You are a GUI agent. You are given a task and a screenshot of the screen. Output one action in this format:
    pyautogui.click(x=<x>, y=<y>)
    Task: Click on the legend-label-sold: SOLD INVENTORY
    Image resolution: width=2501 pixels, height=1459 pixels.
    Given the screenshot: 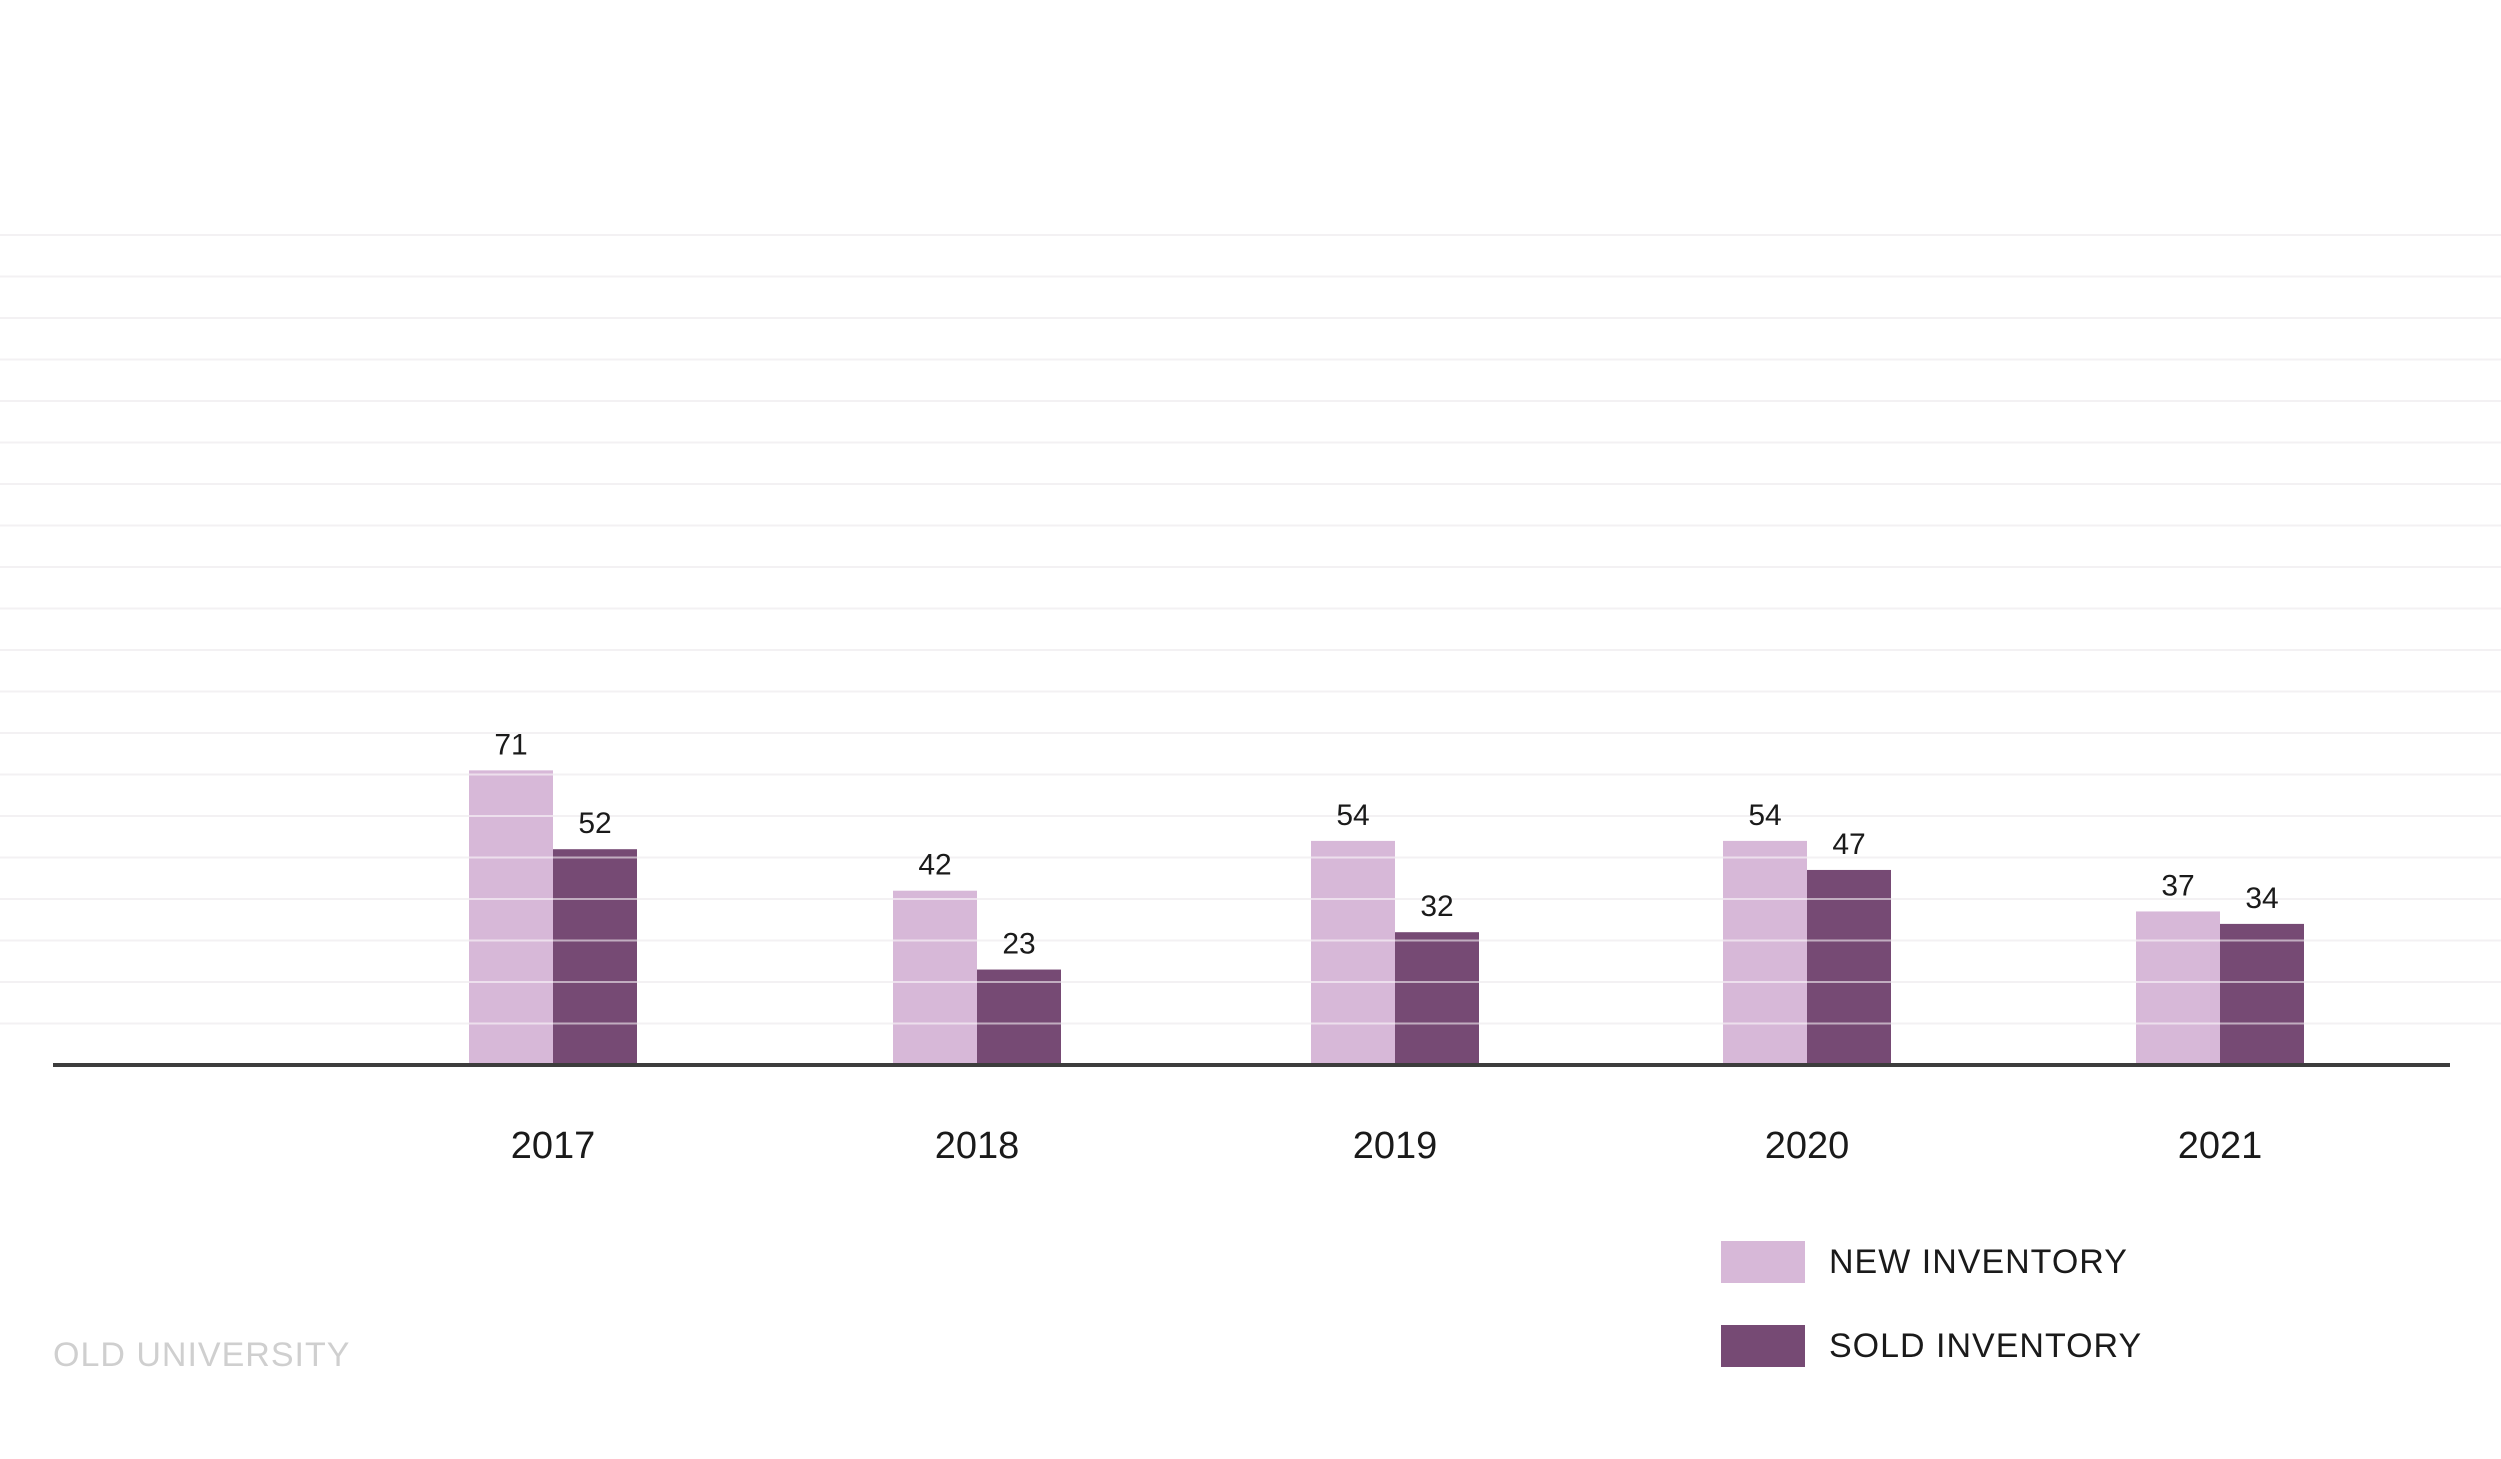 What is the action you would take?
    pyautogui.click(x=1986, y=1345)
    